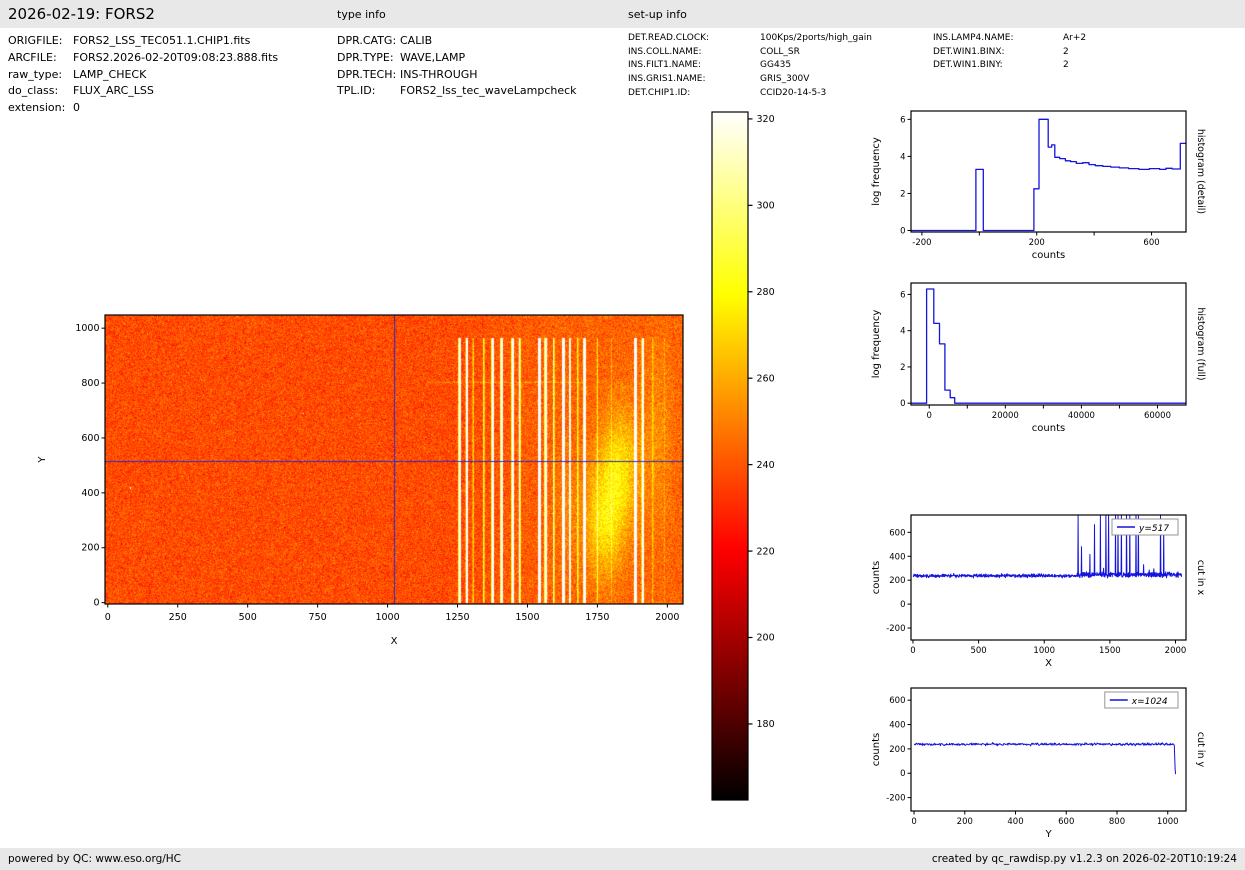 Image resolution: width=1245 pixels, height=870 pixels. I want to click on info-label: DPR.TYPE:, so click(365, 57).